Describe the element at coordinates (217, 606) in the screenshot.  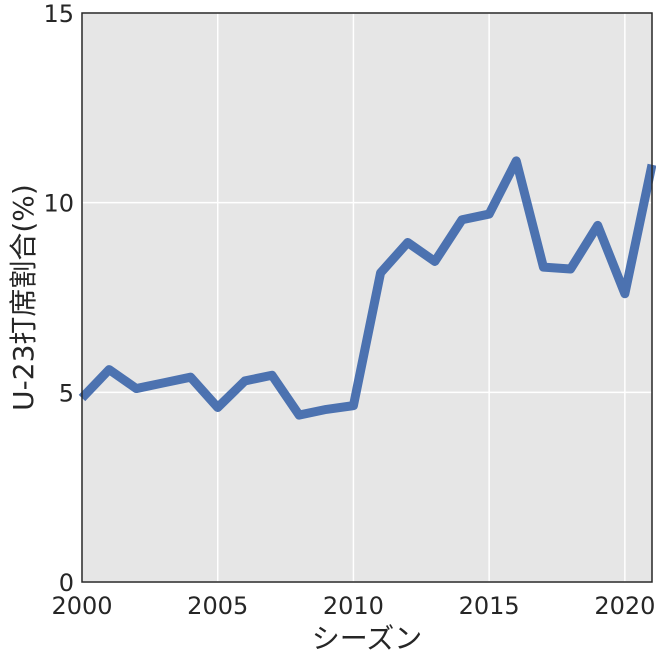
I see `x-tick-label: 2005` at that location.